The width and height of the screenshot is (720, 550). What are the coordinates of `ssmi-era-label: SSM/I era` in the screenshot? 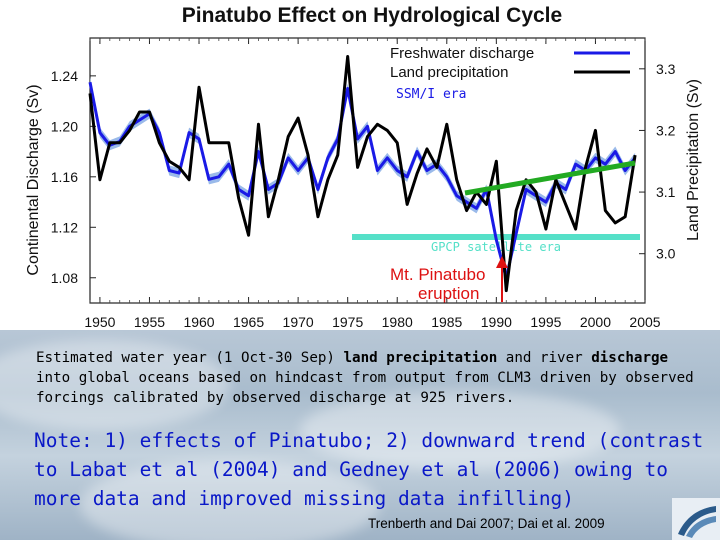 It's located at (431, 94).